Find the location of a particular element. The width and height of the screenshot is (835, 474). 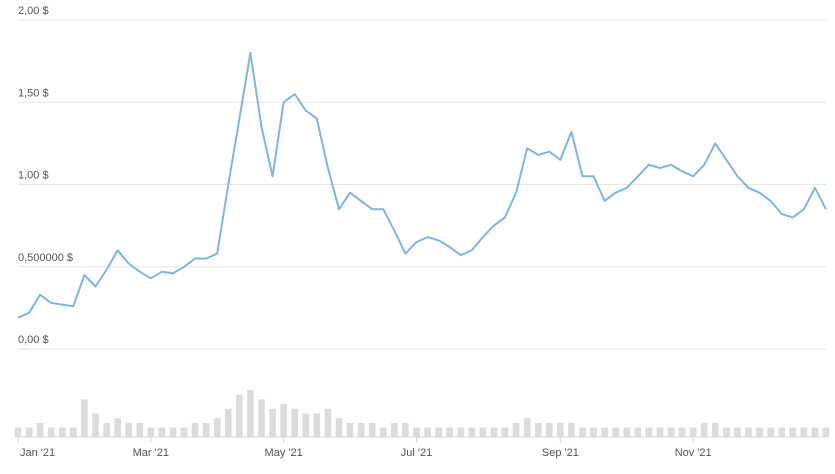

x-tick-label: May '21 is located at coordinates (284, 453).